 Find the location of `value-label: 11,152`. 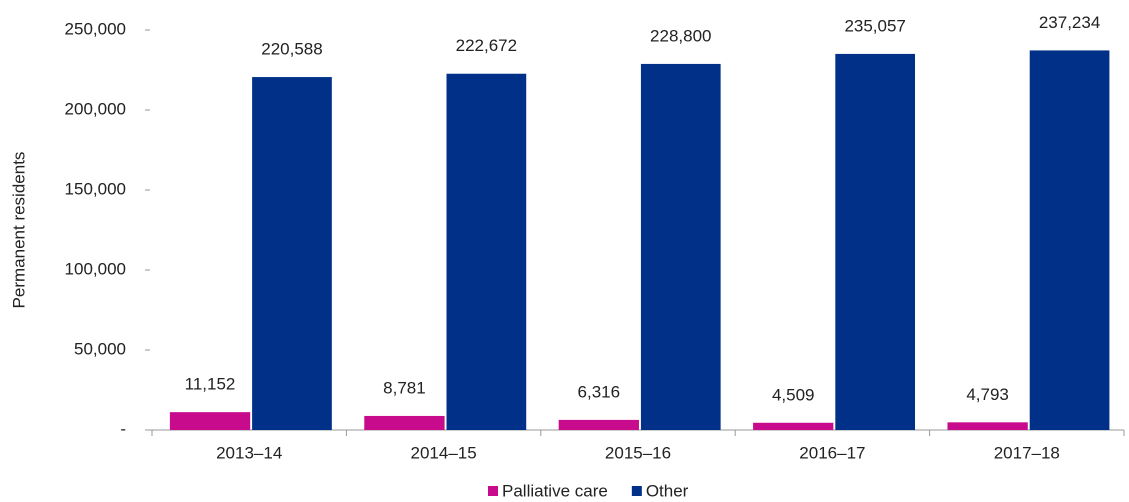

value-label: 11,152 is located at coordinates (210, 384).